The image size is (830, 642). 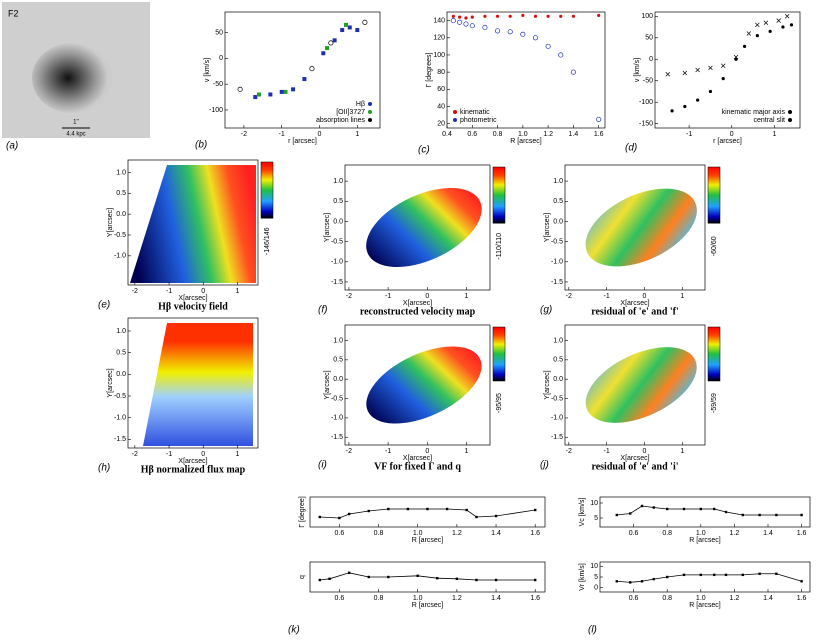 What do you see at coordinates (635, 311) in the screenshot?
I see `caption: residual of 'e' and 'f'` at bounding box center [635, 311].